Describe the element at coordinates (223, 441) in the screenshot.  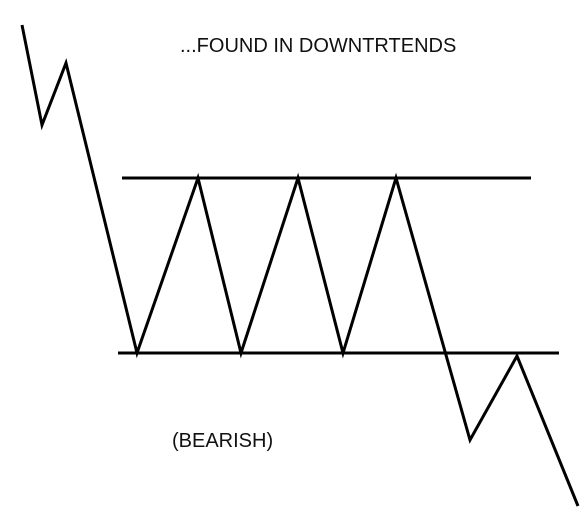
I see `bearish-label: (BEARISH)` at that location.